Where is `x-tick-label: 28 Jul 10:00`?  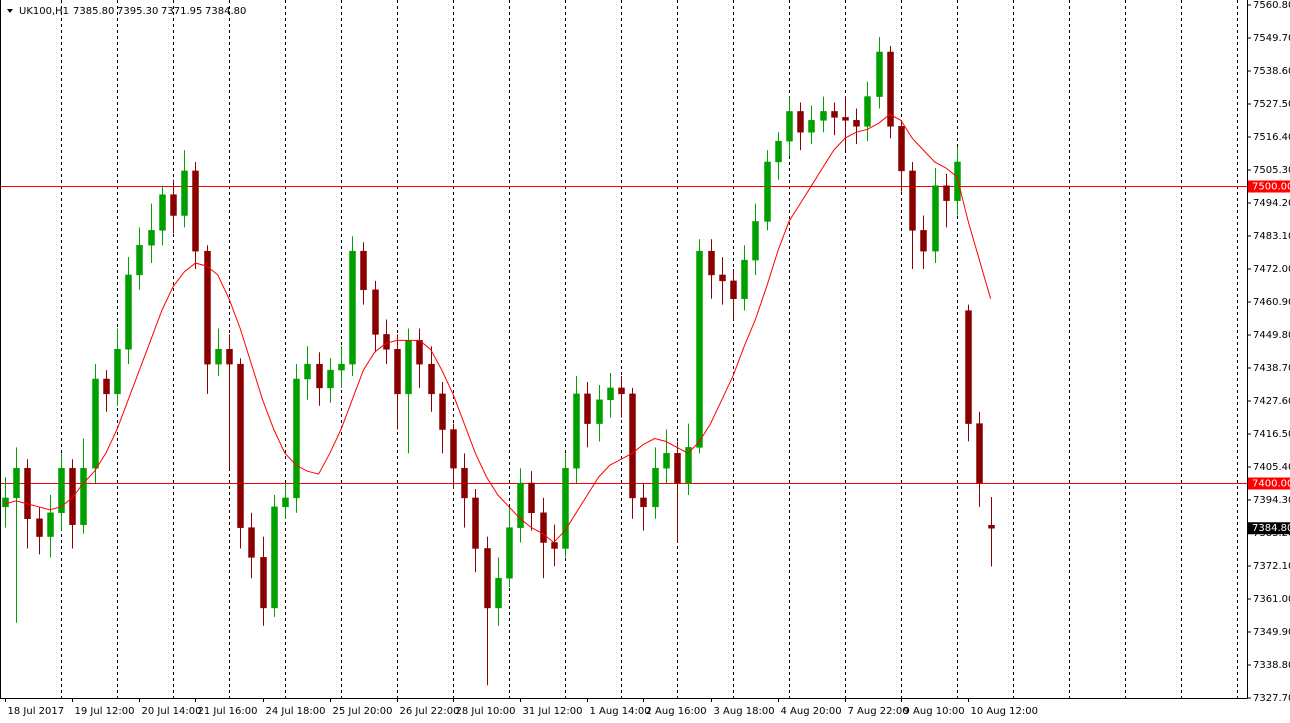
x-tick-label: 28 Jul 10:00 is located at coordinates (486, 711).